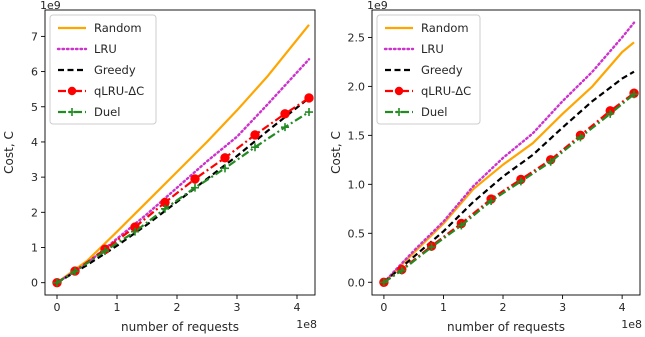 The height and width of the screenshot is (337, 645). What do you see at coordinates (357, 86) in the screenshot?
I see `y-tick-label: 2.0` at bounding box center [357, 86].